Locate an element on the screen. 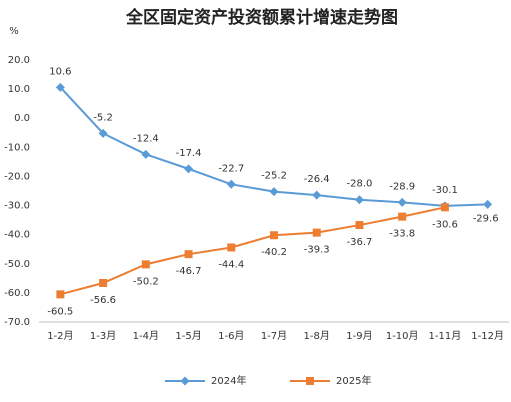  chart-title: 全区固定资产投资额累计增速走势图 is located at coordinates (261, 17).